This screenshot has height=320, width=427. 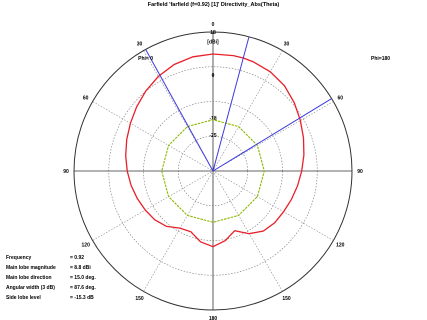 I want to click on info-value: = 87.6 deg., so click(x=83, y=288).